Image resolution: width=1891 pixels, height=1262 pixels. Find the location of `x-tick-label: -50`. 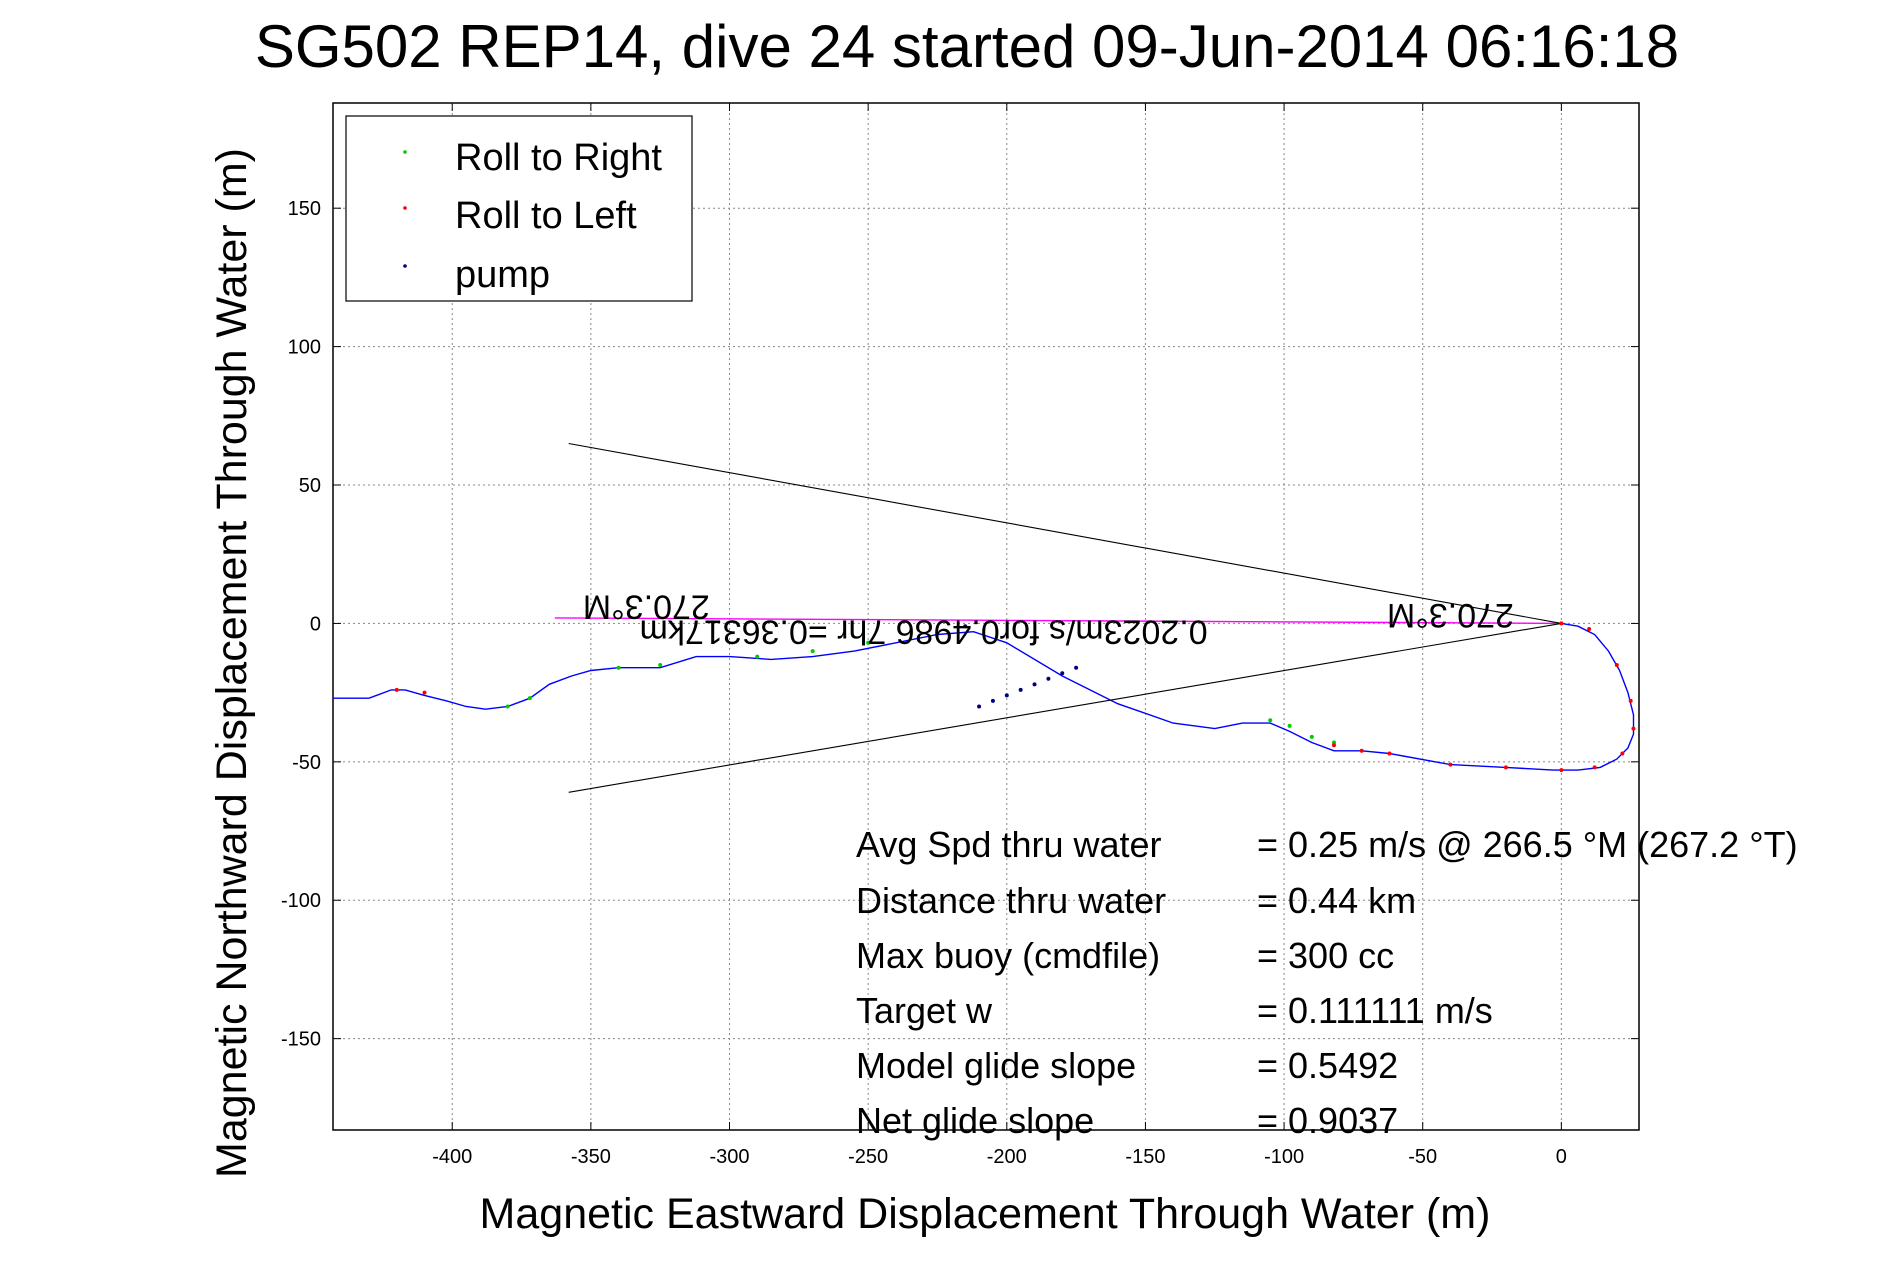

x-tick-label: -50 is located at coordinates (1422, 1157).